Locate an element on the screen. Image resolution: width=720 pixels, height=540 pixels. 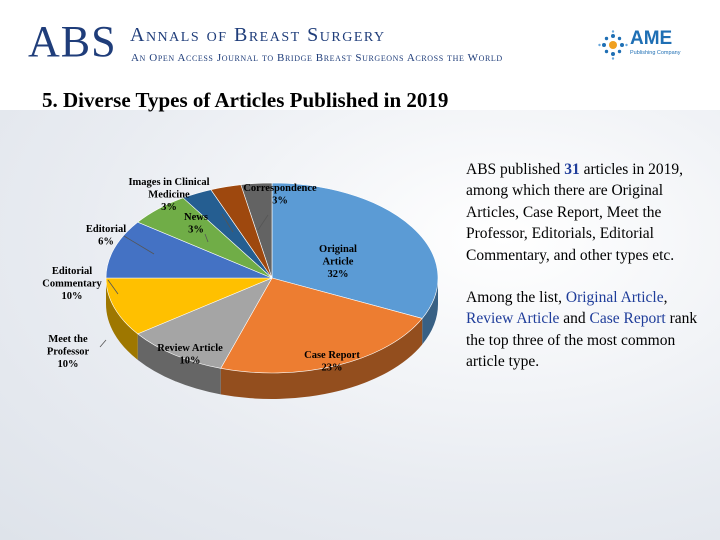
pie-label-correspondence: Correspondence 3% is located at coordinates (280, 195).